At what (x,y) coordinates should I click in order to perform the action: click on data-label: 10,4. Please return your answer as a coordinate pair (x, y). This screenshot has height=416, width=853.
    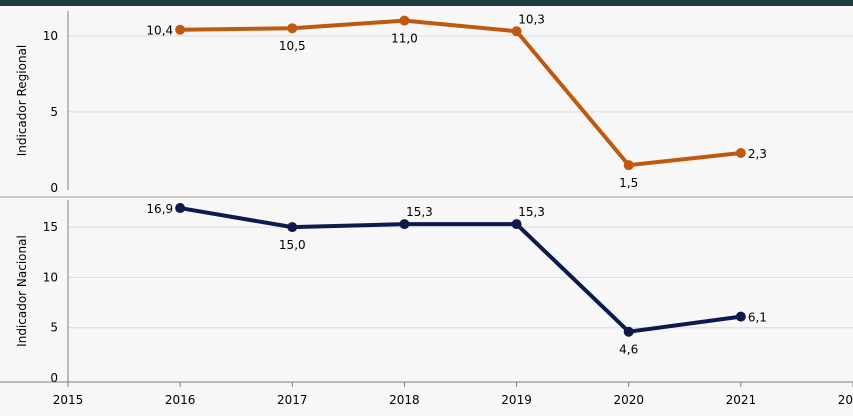
    Looking at the image, I should click on (159, 31).